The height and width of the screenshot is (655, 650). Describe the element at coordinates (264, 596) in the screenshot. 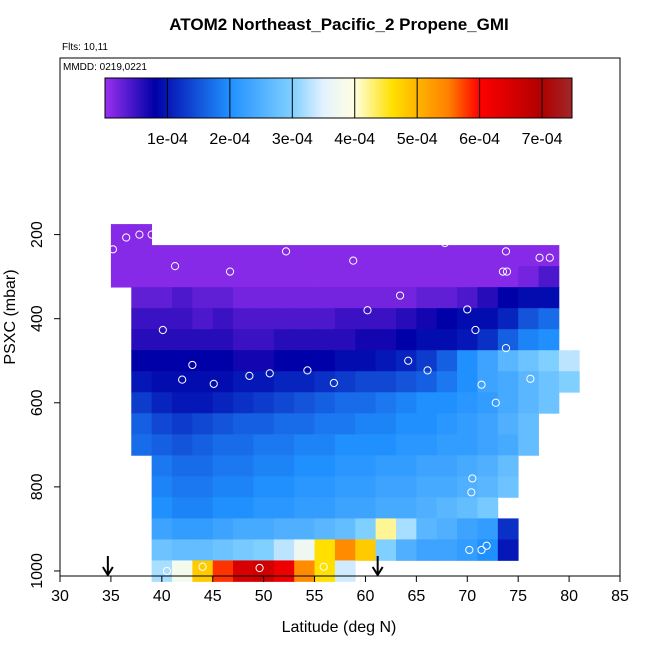

I see `x-tick-label: 50` at that location.